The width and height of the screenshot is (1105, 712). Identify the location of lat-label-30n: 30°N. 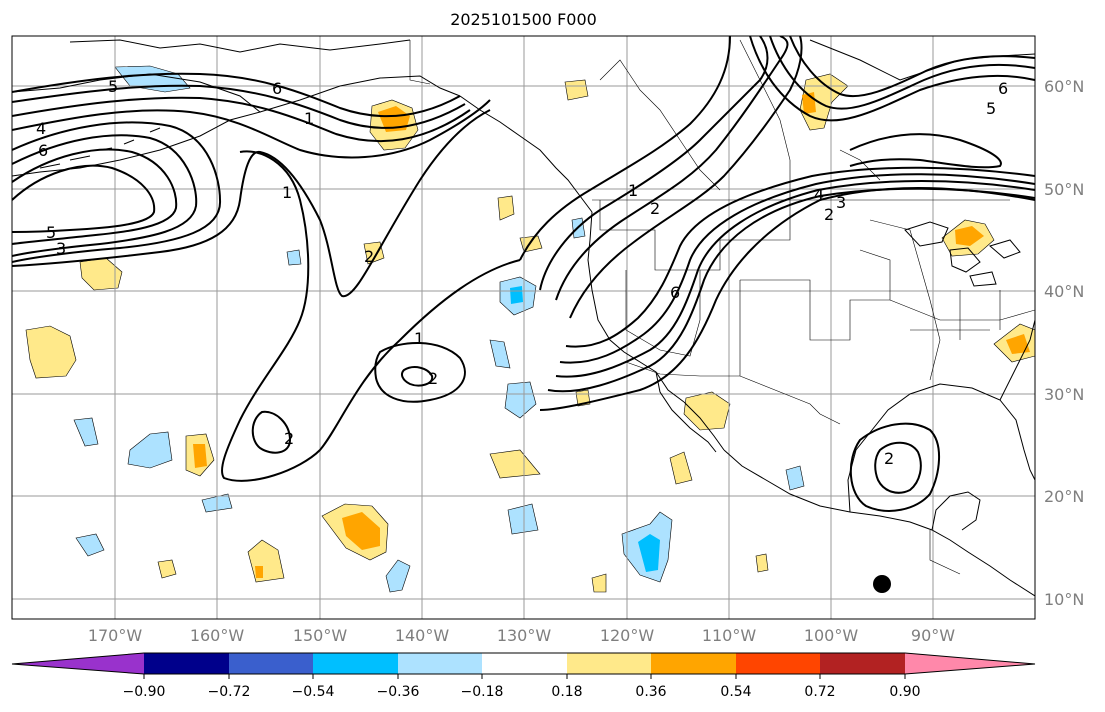
(1064, 394).